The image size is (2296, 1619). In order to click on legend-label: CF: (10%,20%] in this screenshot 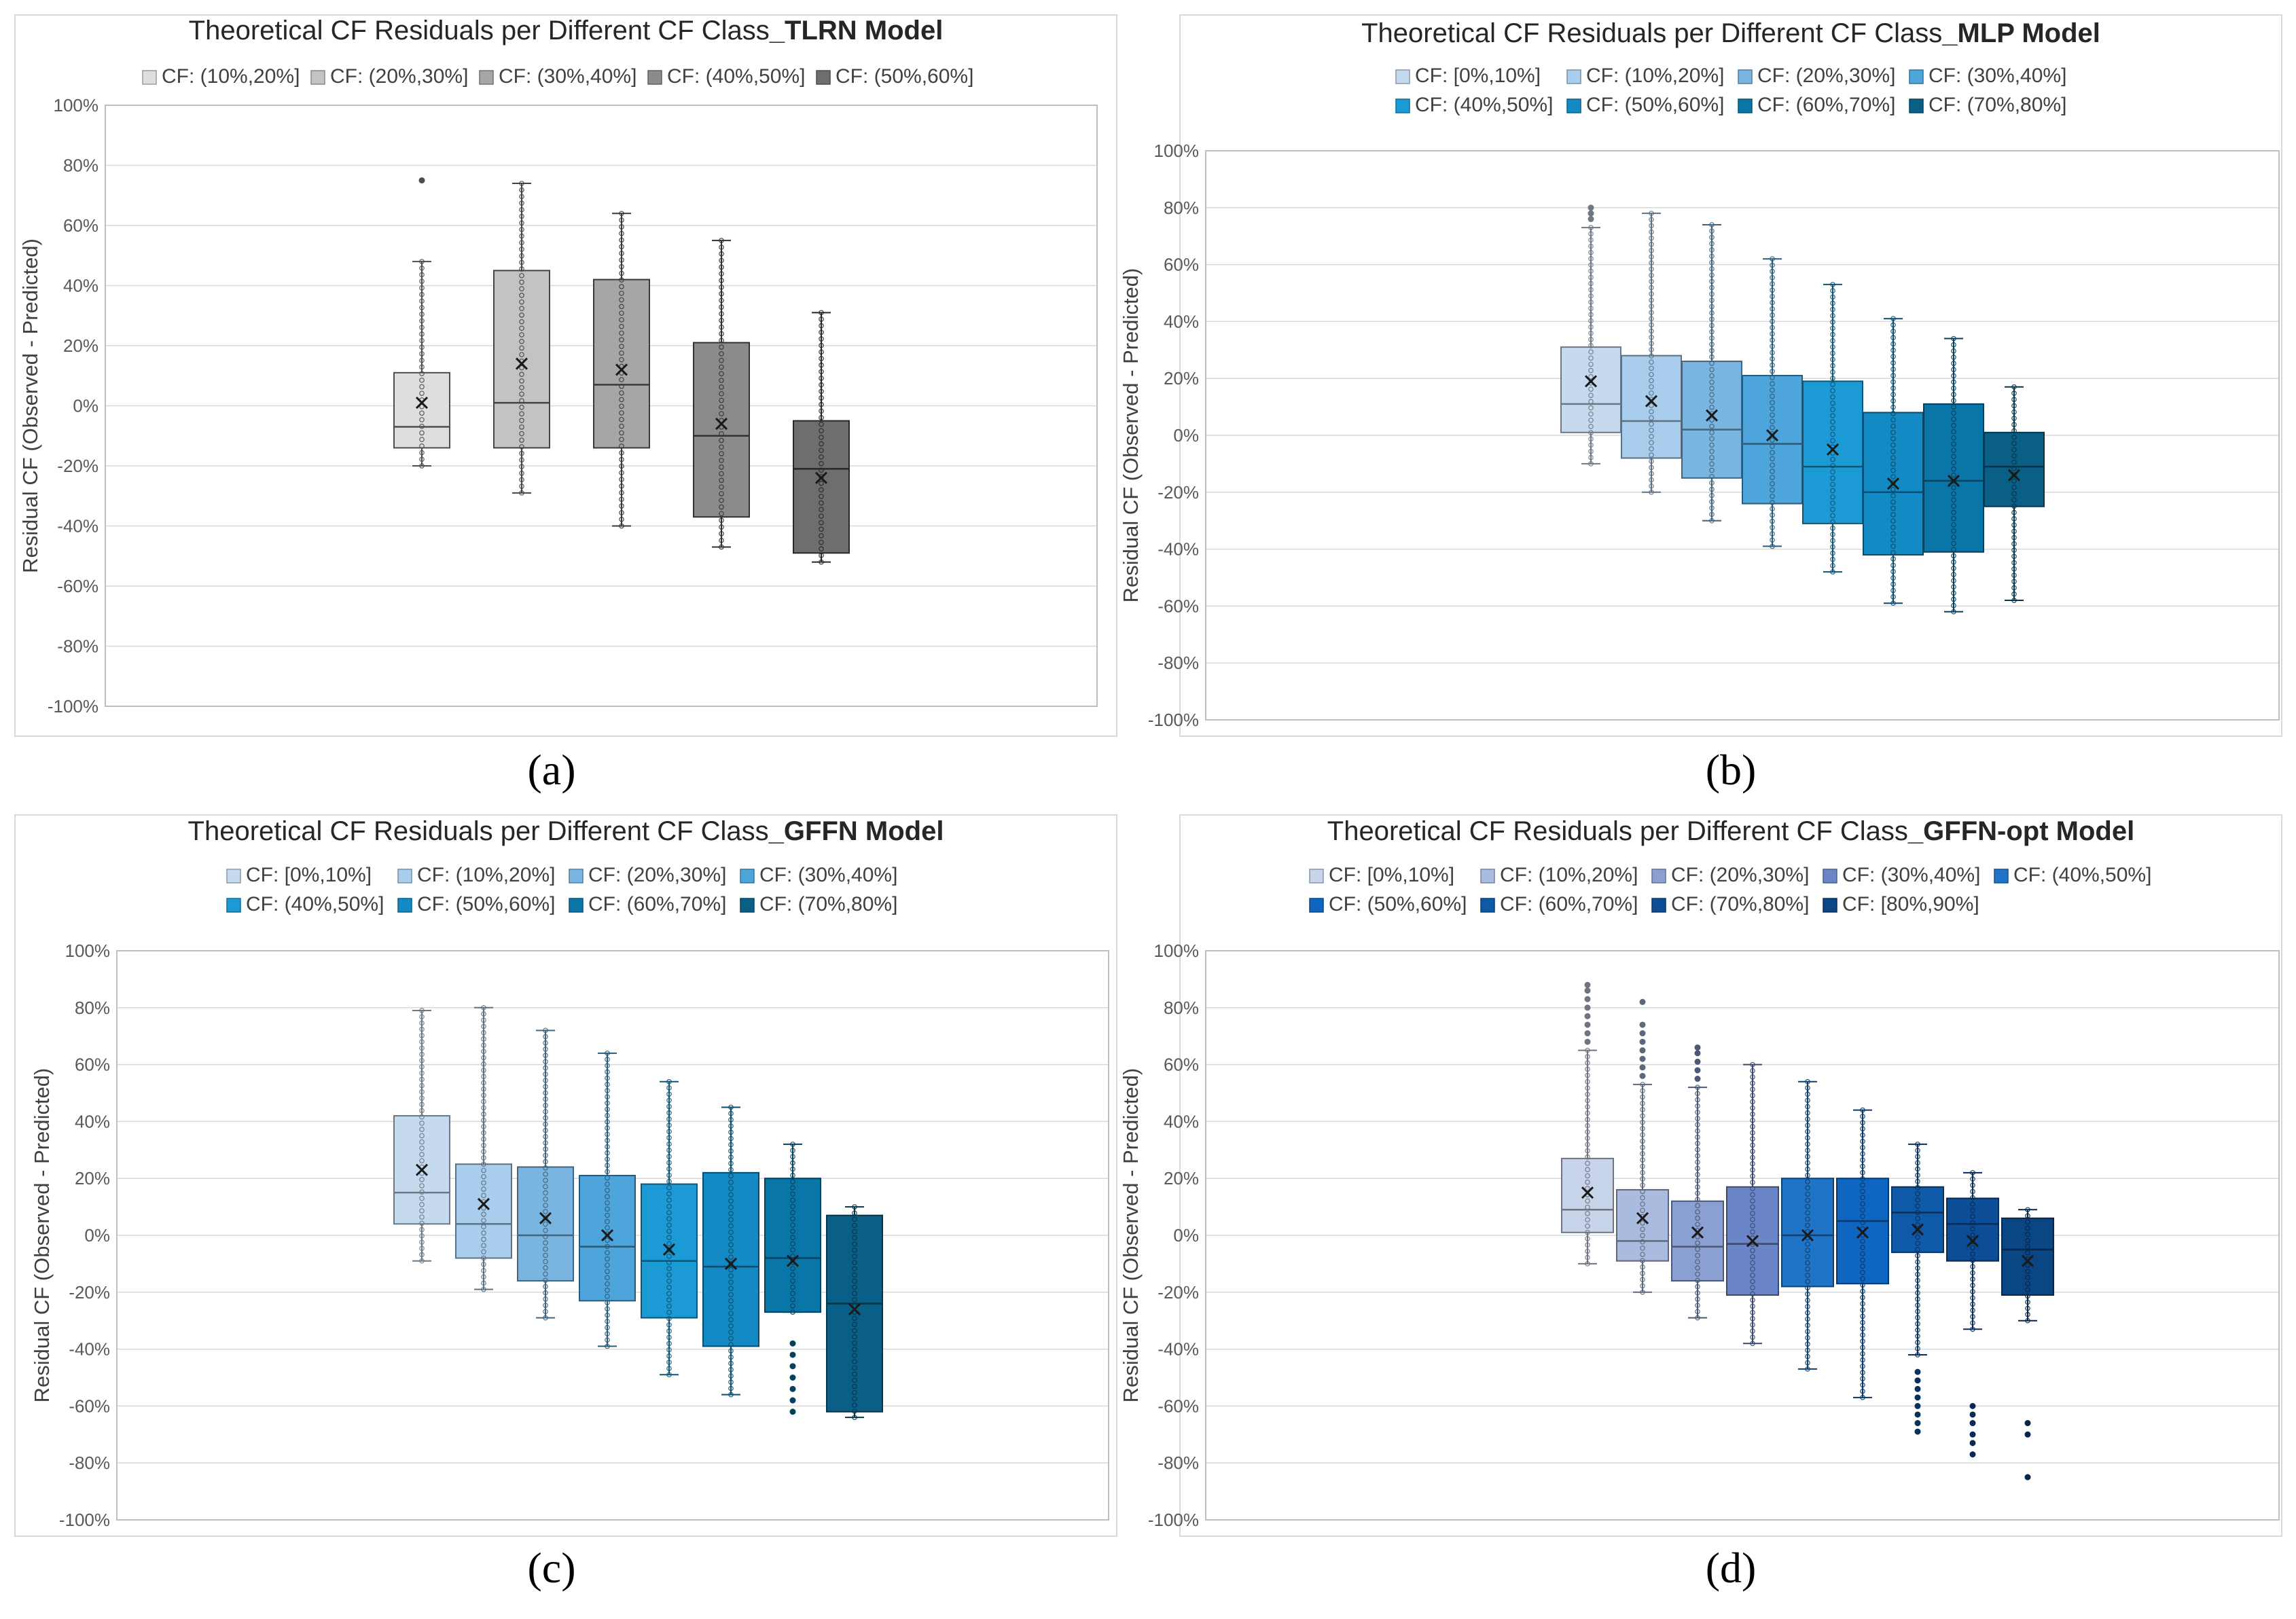, I will do `click(231, 76)`.